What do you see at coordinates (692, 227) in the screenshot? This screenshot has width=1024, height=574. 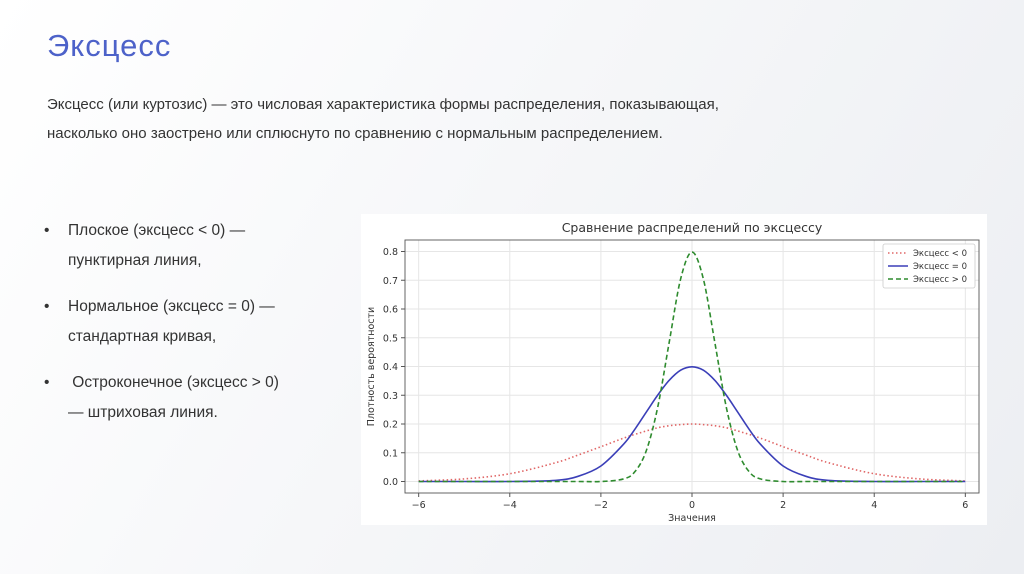 I see `chart-title: Сравнение распределений по эксцессу` at bounding box center [692, 227].